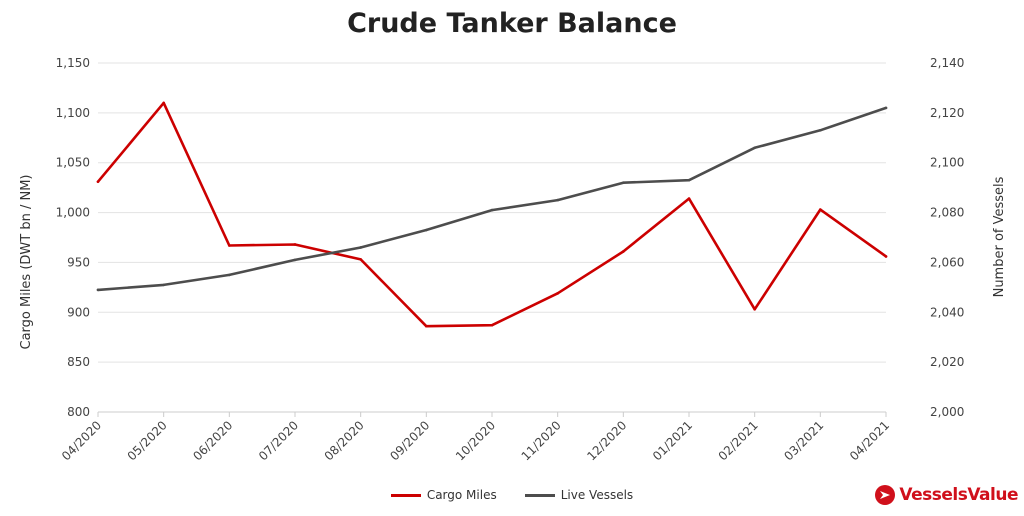 The width and height of the screenshot is (1024, 516). Describe the element at coordinates (947, 412) in the screenshot. I see `y-right-tick-label: 2,000` at that location.